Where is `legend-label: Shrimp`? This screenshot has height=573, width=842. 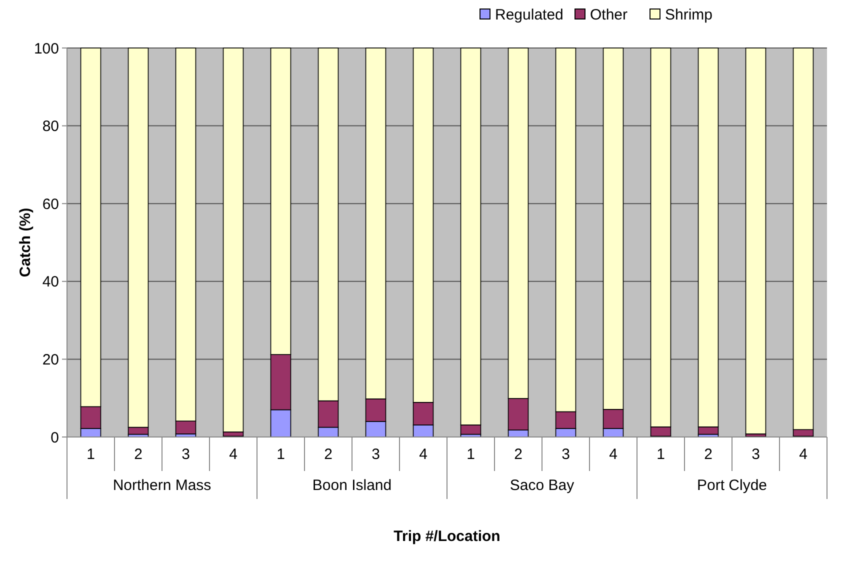
legend-label: Shrimp is located at coordinates (689, 15).